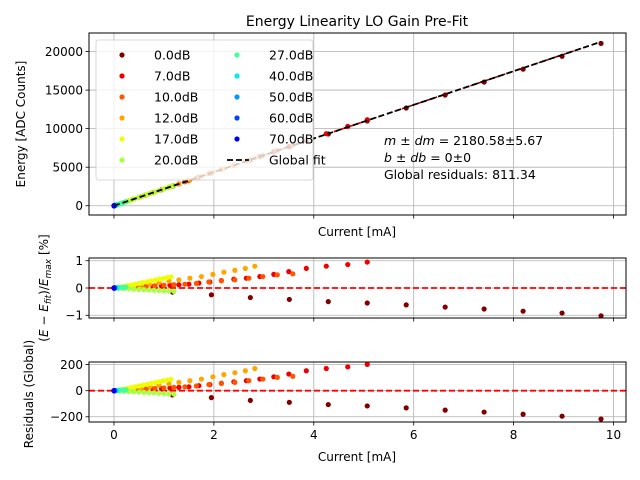 The image size is (640, 480). I want to click on percent-y-axis-label: (E − Efit)/Emax [%], so click(45, 287).